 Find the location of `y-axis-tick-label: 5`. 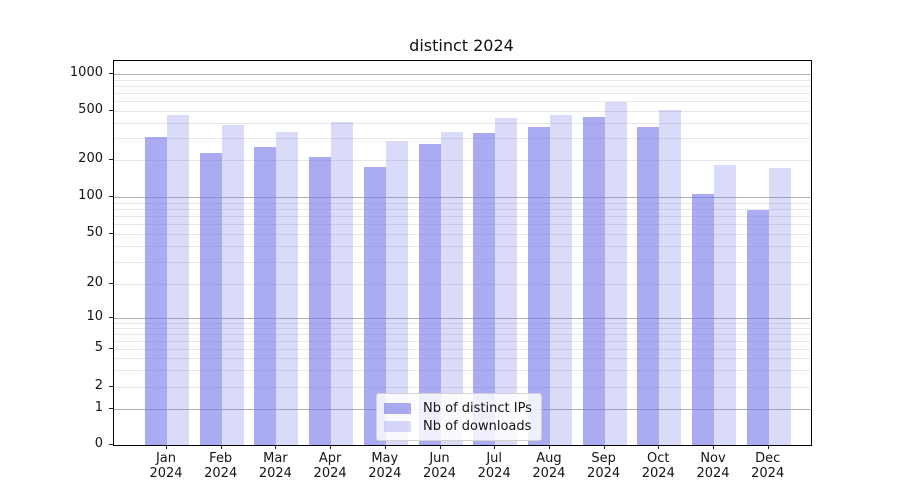

y-axis-tick-label: 5 is located at coordinates (98, 348).